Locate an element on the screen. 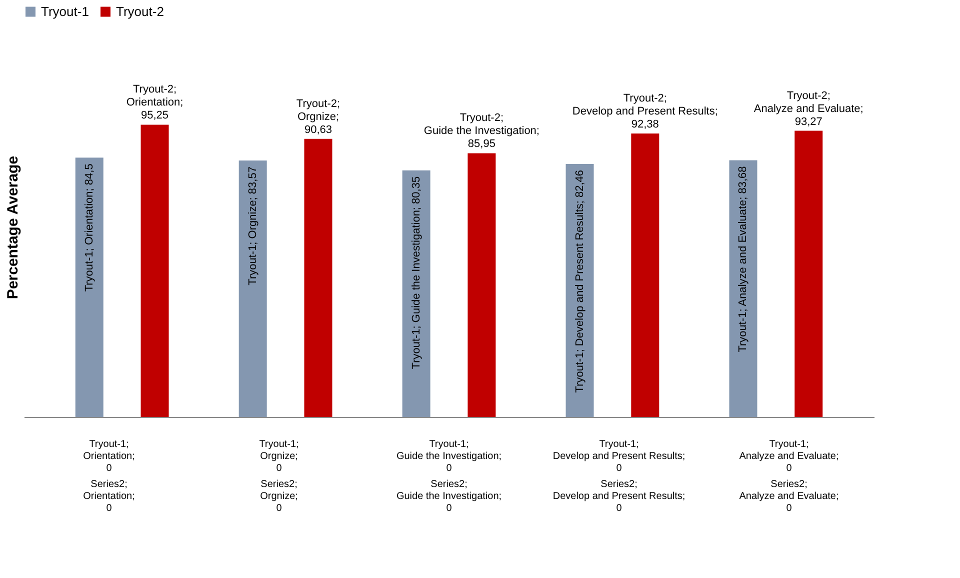  text: Series2; Guide the Investigation; 0 is located at coordinates (449, 496).